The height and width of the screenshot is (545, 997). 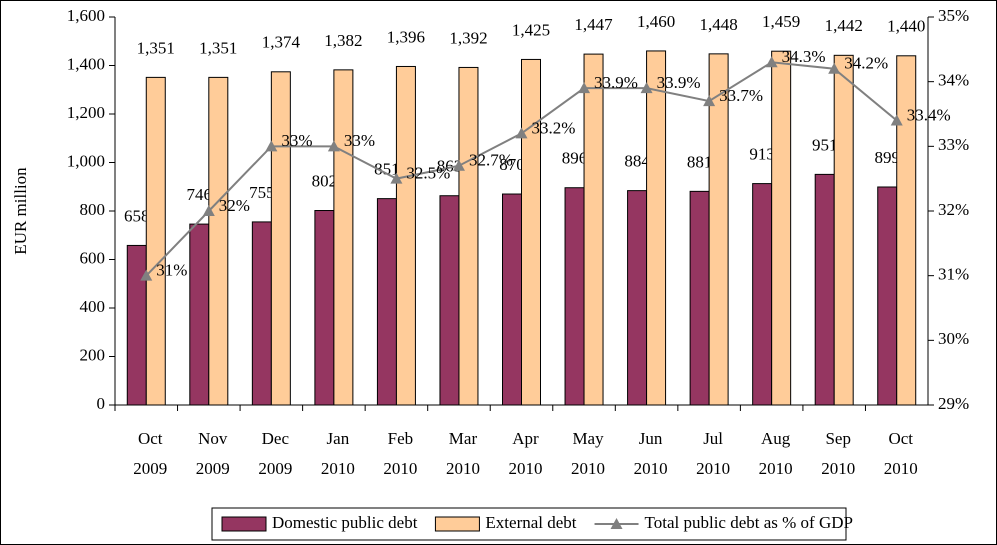 I want to click on y2-tick-label: 35%, so click(x=953, y=15).